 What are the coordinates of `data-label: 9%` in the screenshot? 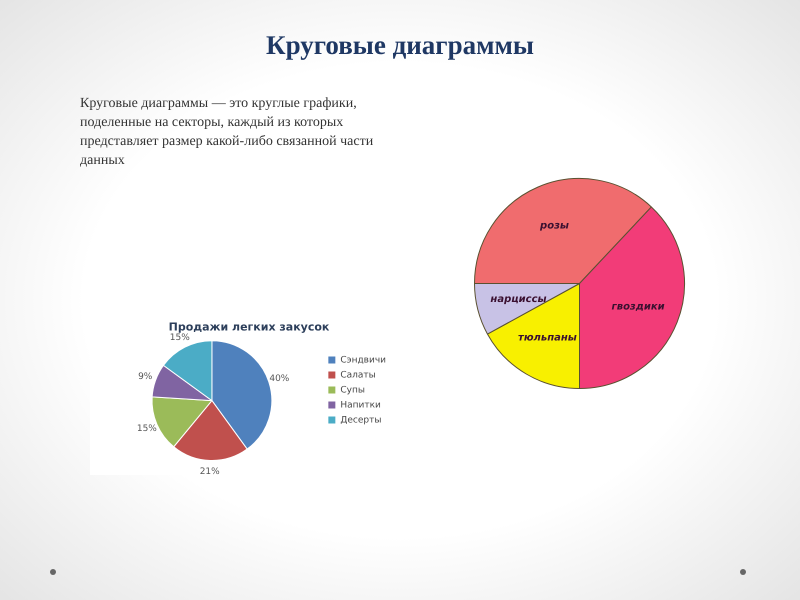 It's located at (145, 377).